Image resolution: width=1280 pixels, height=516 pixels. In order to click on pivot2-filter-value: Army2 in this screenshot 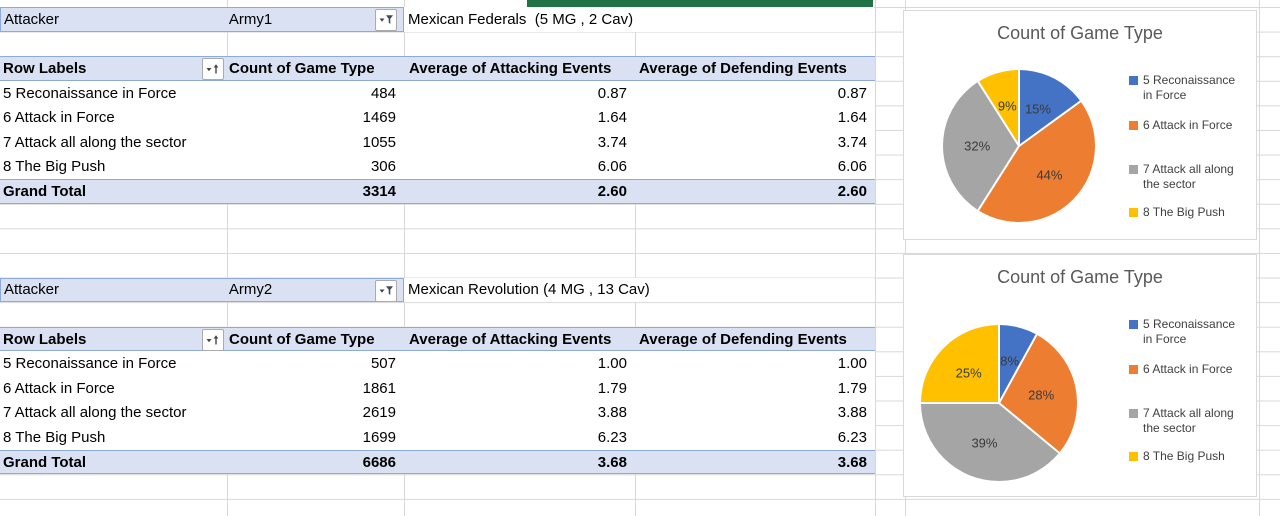, I will do `click(250, 290)`.